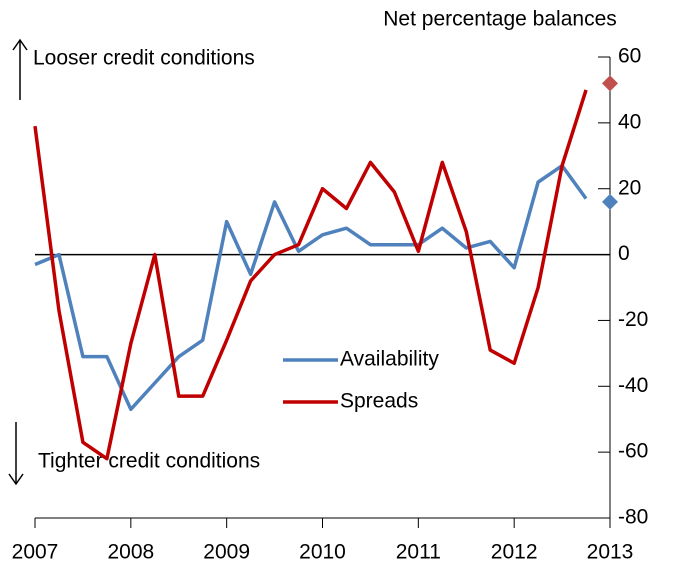 This screenshot has height=572, width=674. Describe the element at coordinates (610, 552) in the screenshot. I see `x-tick-label: 2013` at that location.